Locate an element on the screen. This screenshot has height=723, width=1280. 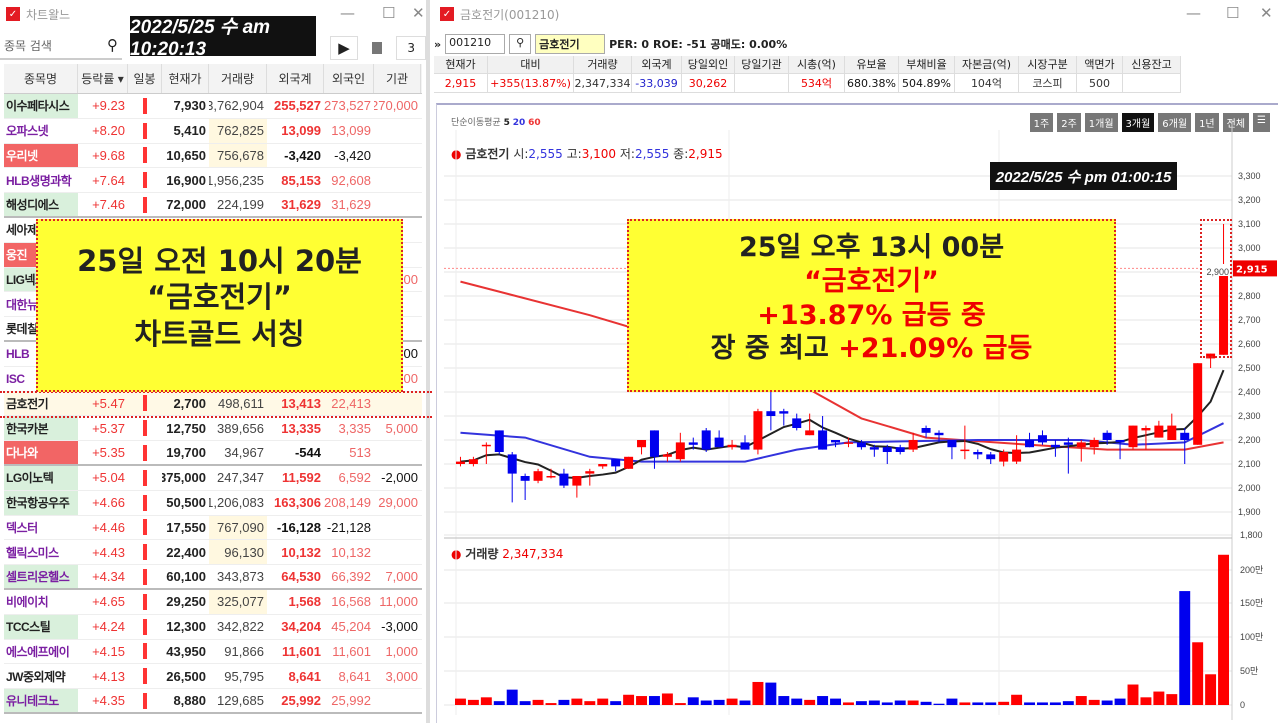
column-header: 외국계 is located at coordinates (295, 78).